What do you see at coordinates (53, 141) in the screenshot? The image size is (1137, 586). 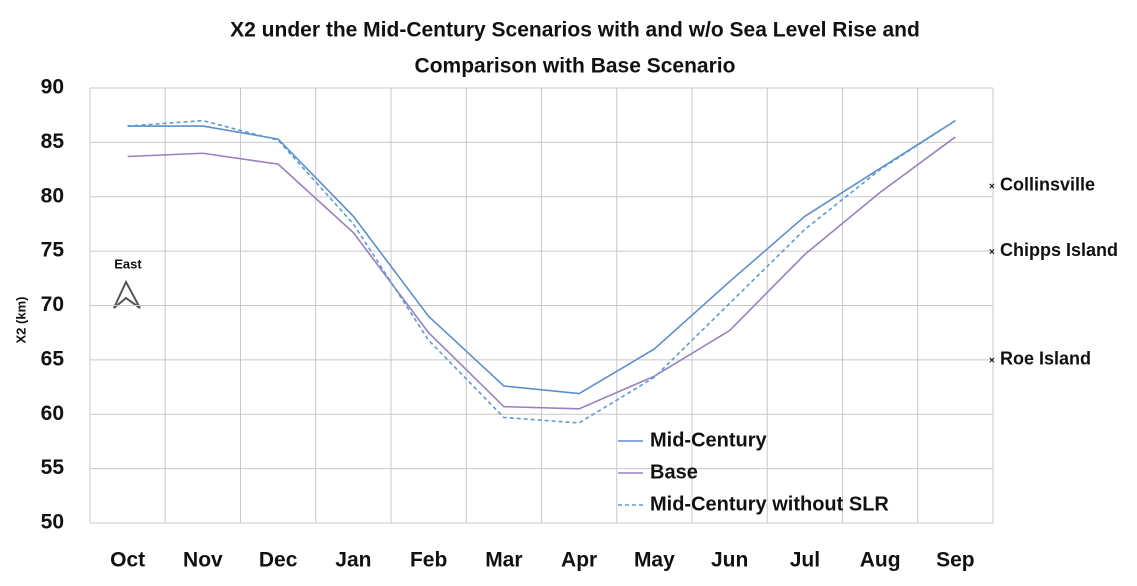 I see `y-tick-label: 85` at bounding box center [53, 141].